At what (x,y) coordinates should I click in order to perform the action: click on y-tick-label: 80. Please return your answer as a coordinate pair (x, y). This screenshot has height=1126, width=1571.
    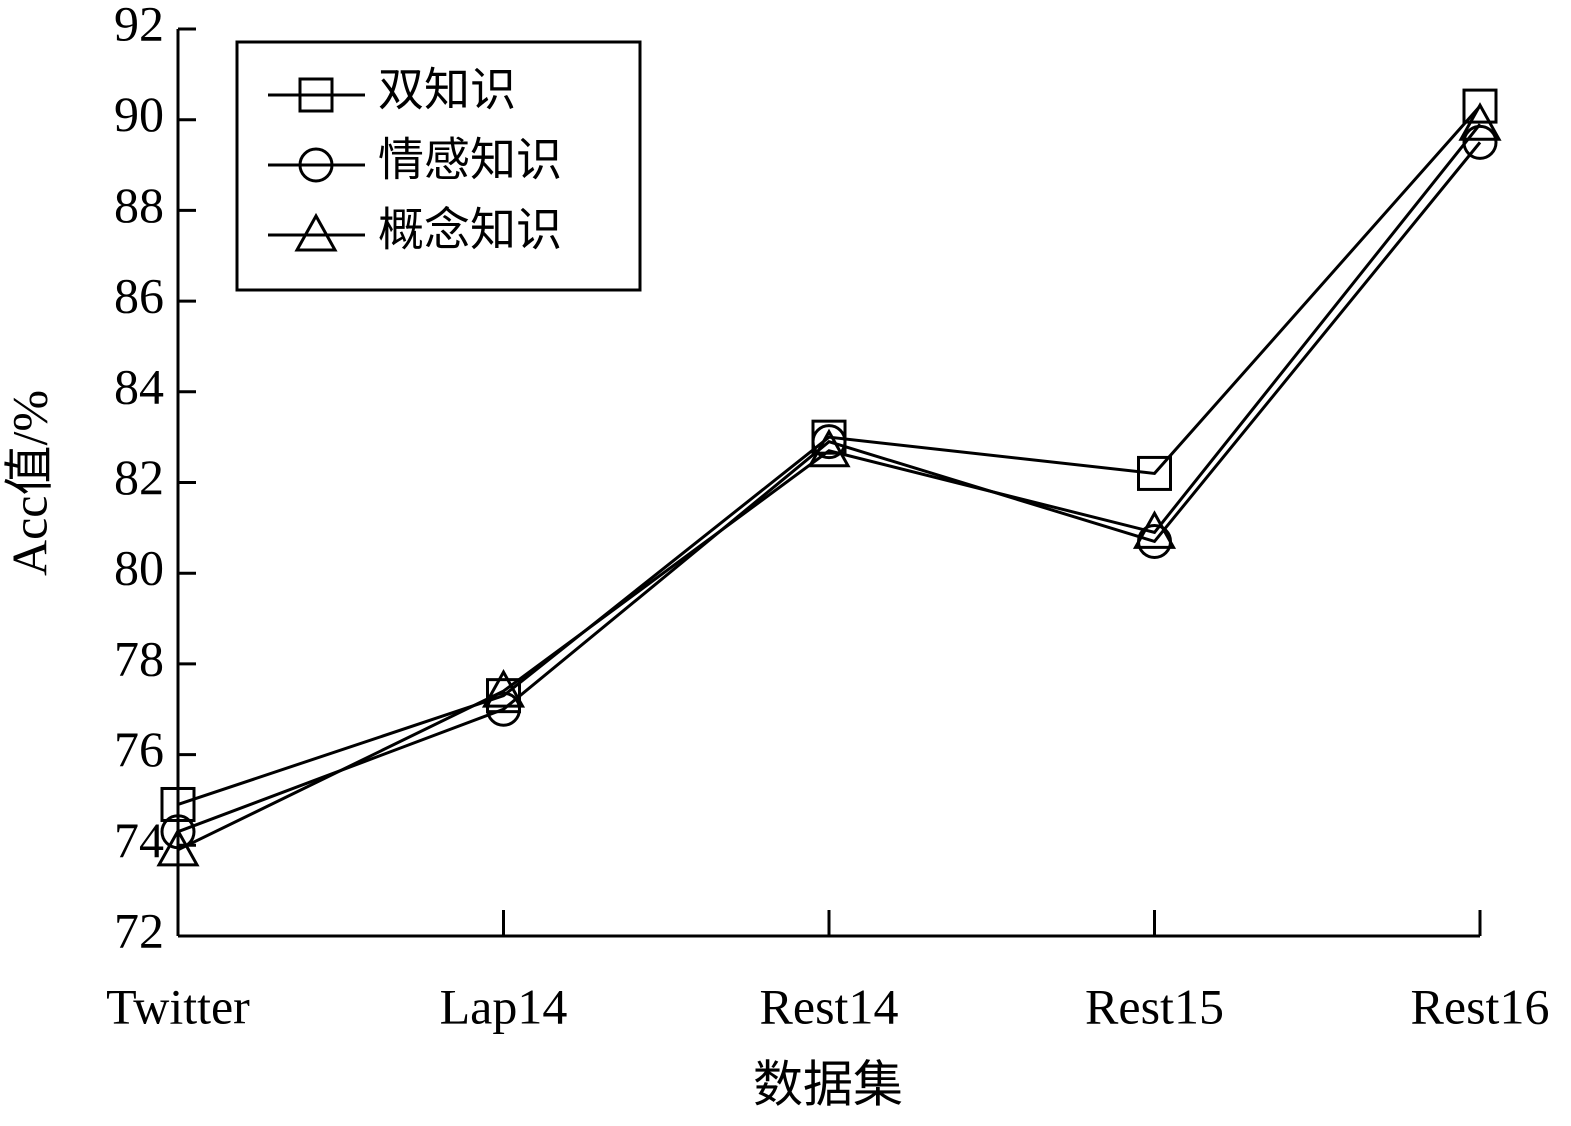
    Looking at the image, I should click on (139, 568).